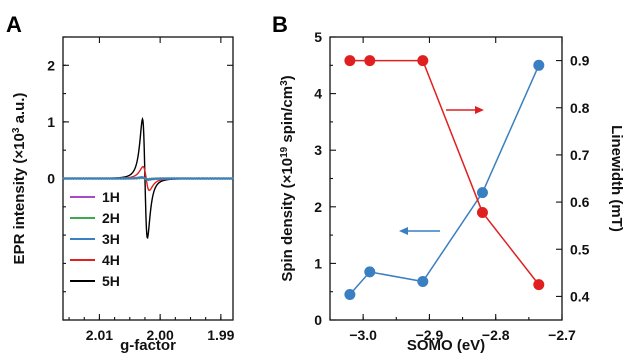 This screenshot has width=625, height=353. I want to click on panel-b-ytick-left-label: 4, so click(318, 94).